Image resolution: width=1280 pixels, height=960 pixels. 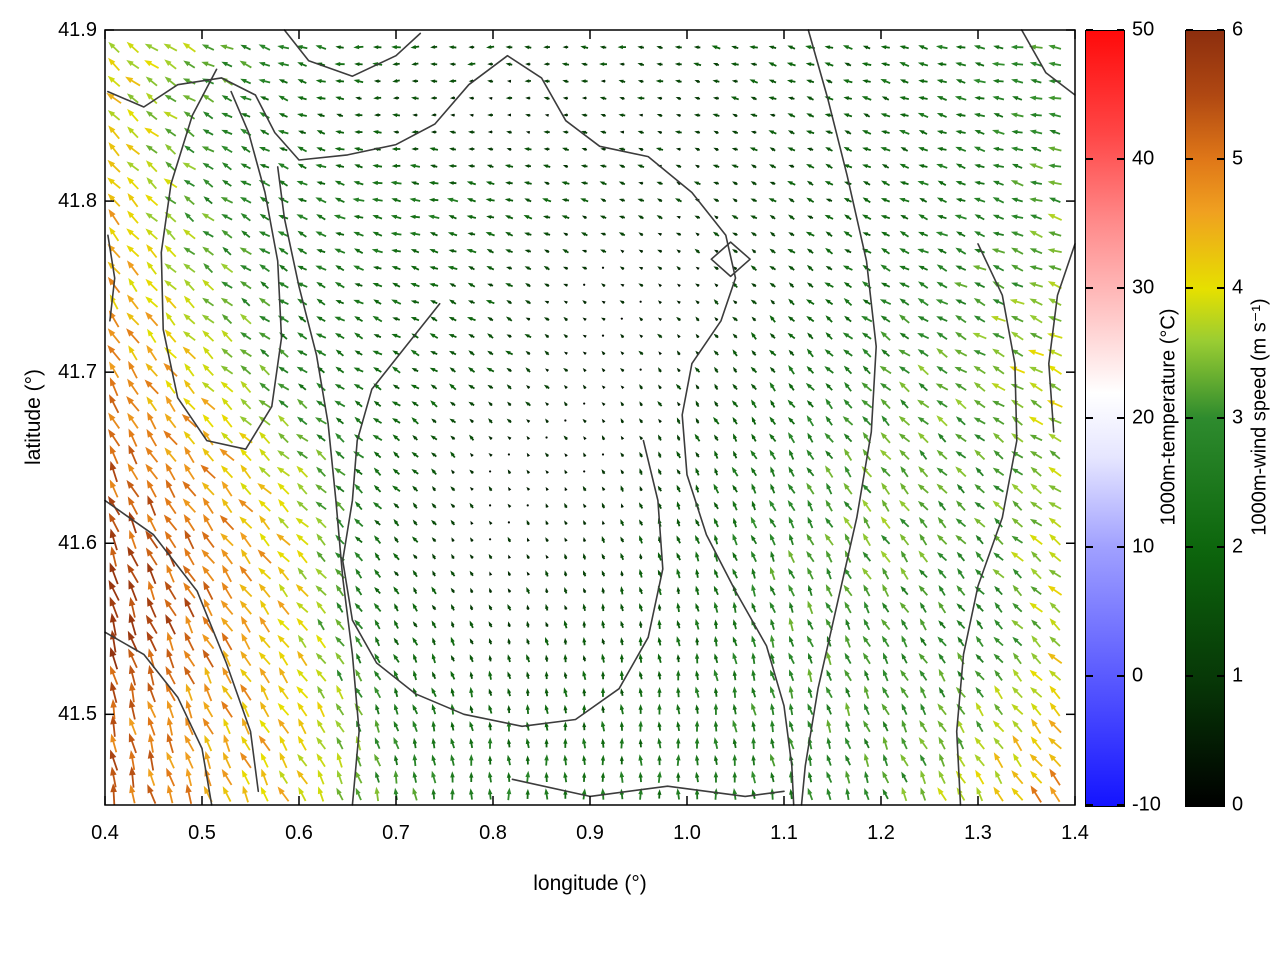 What do you see at coordinates (396, 833) in the screenshot?
I see `x-tick-label: 0.7` at bounding box center [396, 833].